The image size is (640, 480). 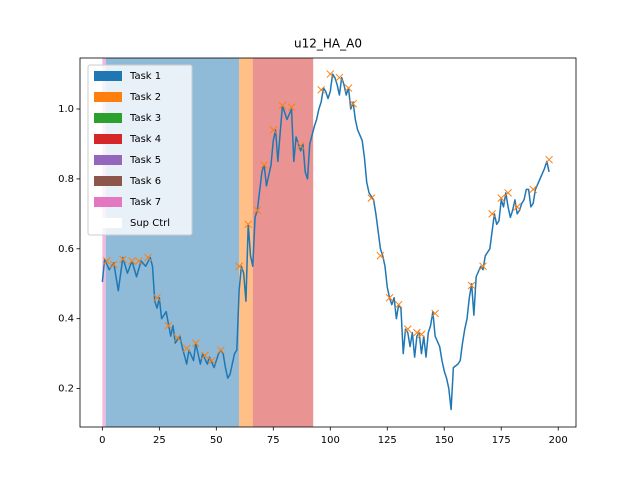 I want to click on y-tick-label: 0.2, so click(x=66, y=389).